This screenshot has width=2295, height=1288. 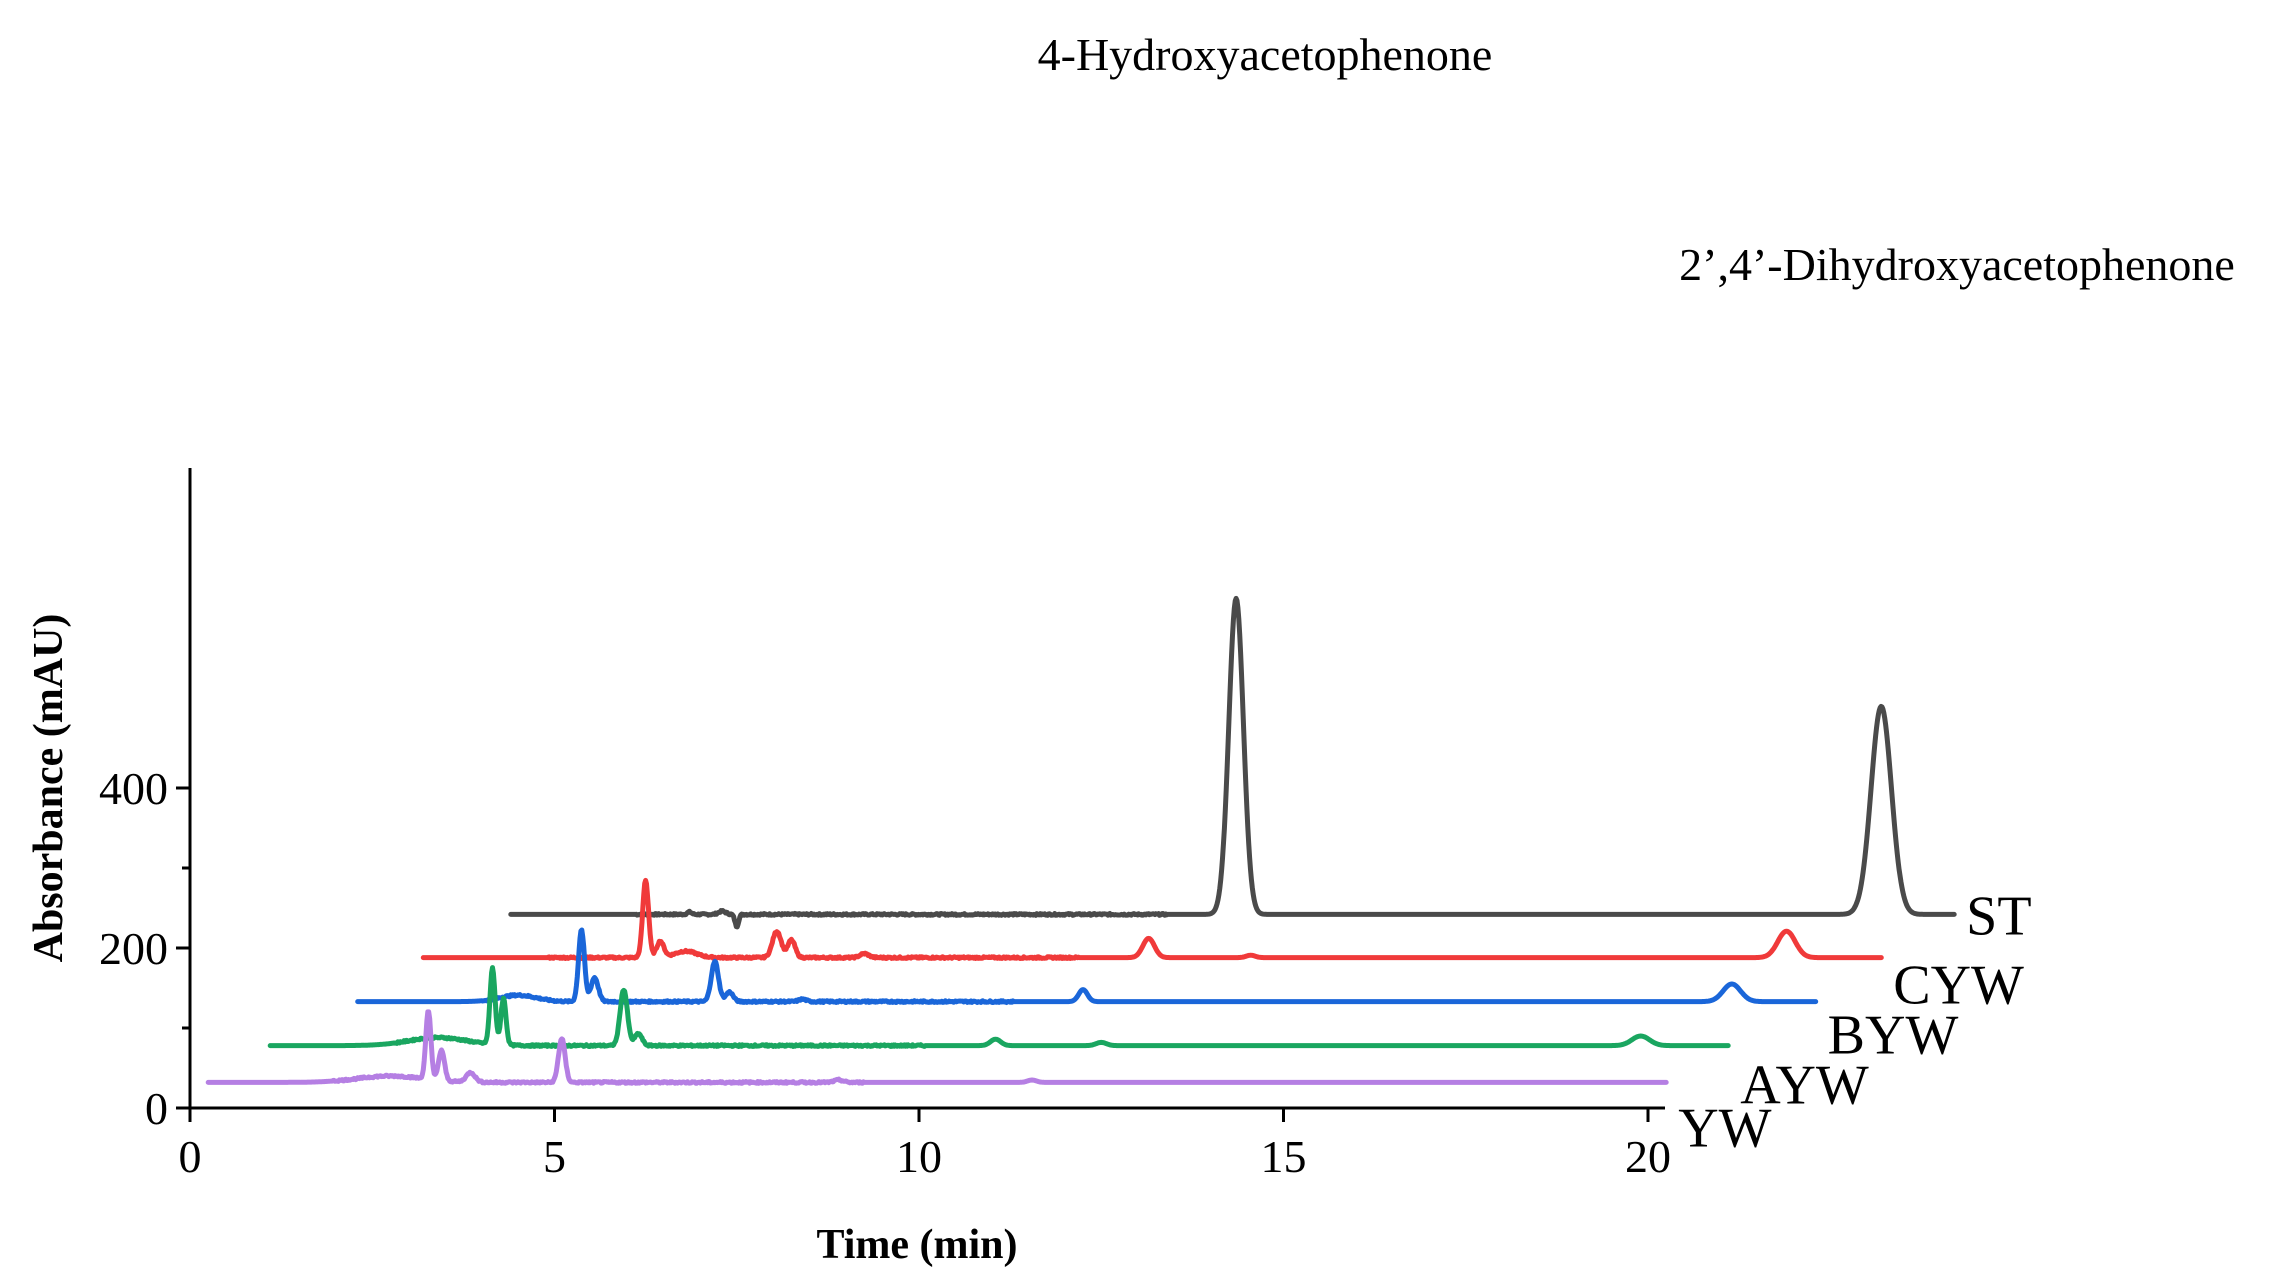 What do you see at coordinates (1087, 966) in the screenshot?
I see `trace-byw` at bounding box center [1087, 966].